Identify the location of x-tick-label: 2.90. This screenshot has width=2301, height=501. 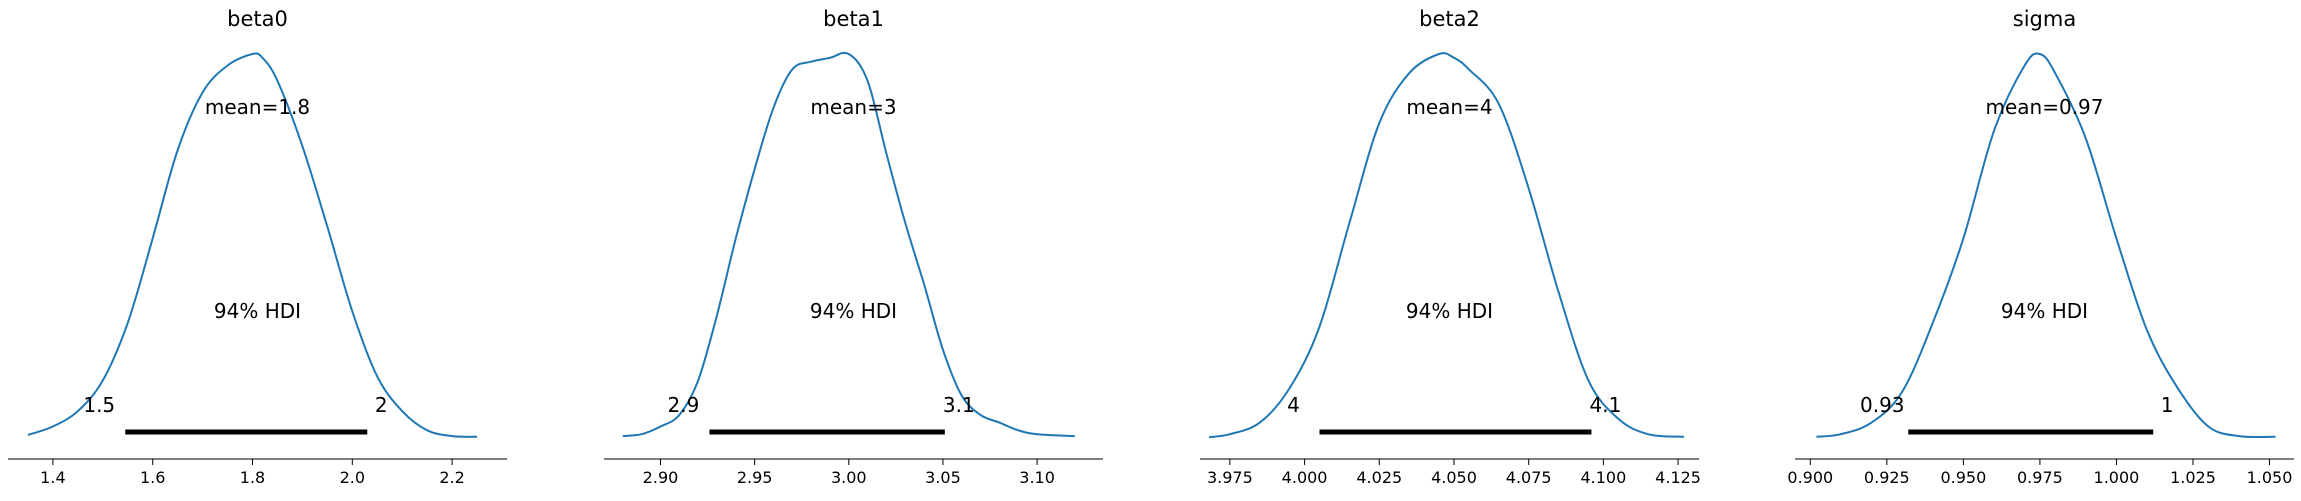
(661, 477).